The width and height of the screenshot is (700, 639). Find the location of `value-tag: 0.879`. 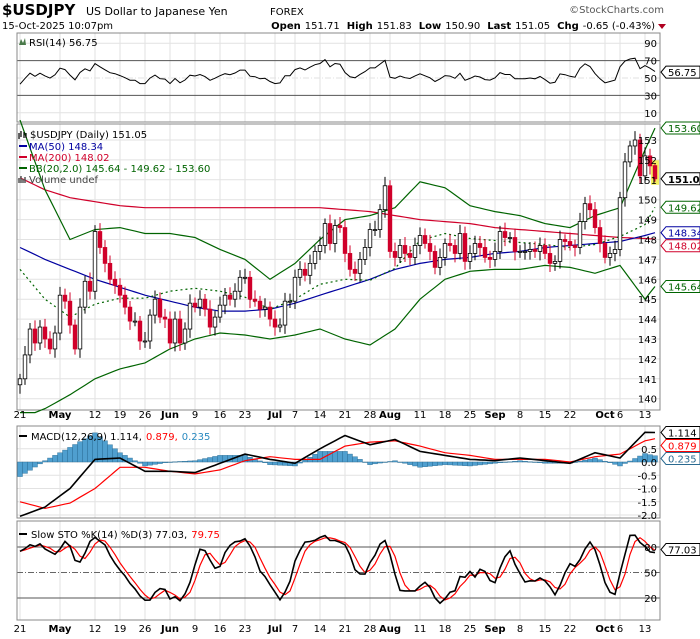

value-tag: 0.879 is located at coordinates (680, 445).